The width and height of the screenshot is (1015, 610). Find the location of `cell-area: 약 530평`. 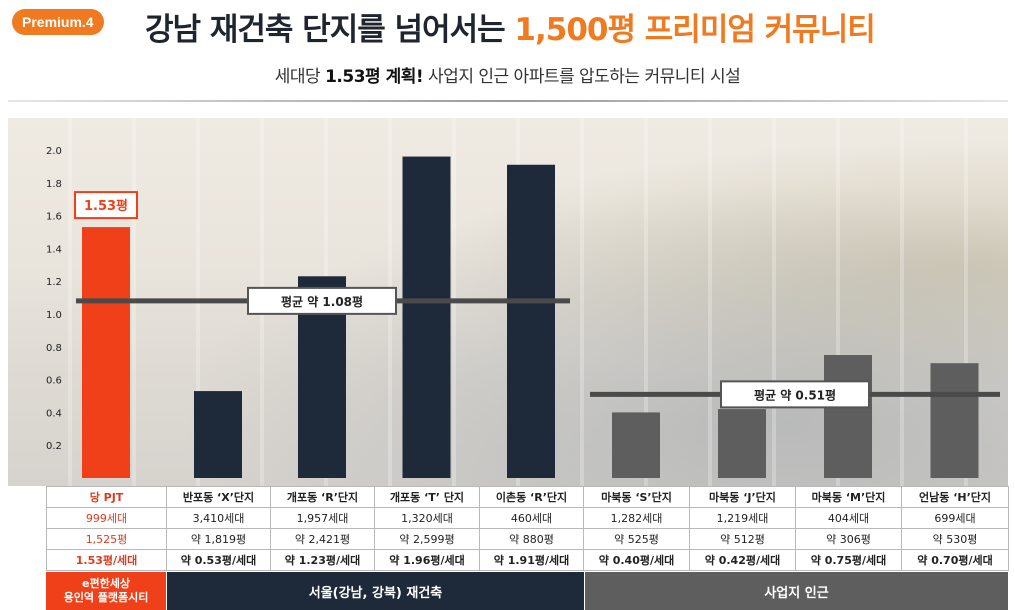

cell-area: 약 530평 is located at coordinates (955, 539).